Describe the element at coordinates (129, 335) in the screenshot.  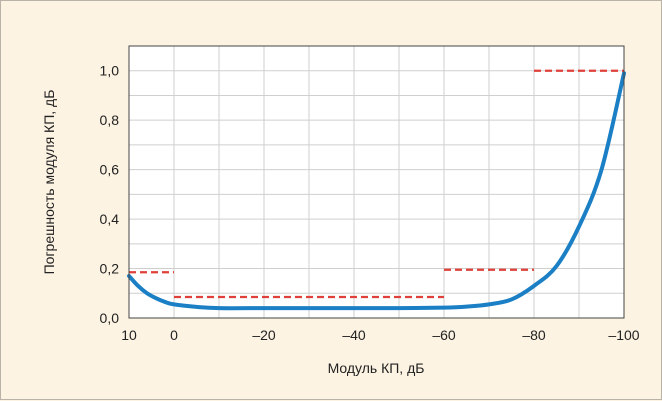
I see `x-tick-label: 10` at that location.